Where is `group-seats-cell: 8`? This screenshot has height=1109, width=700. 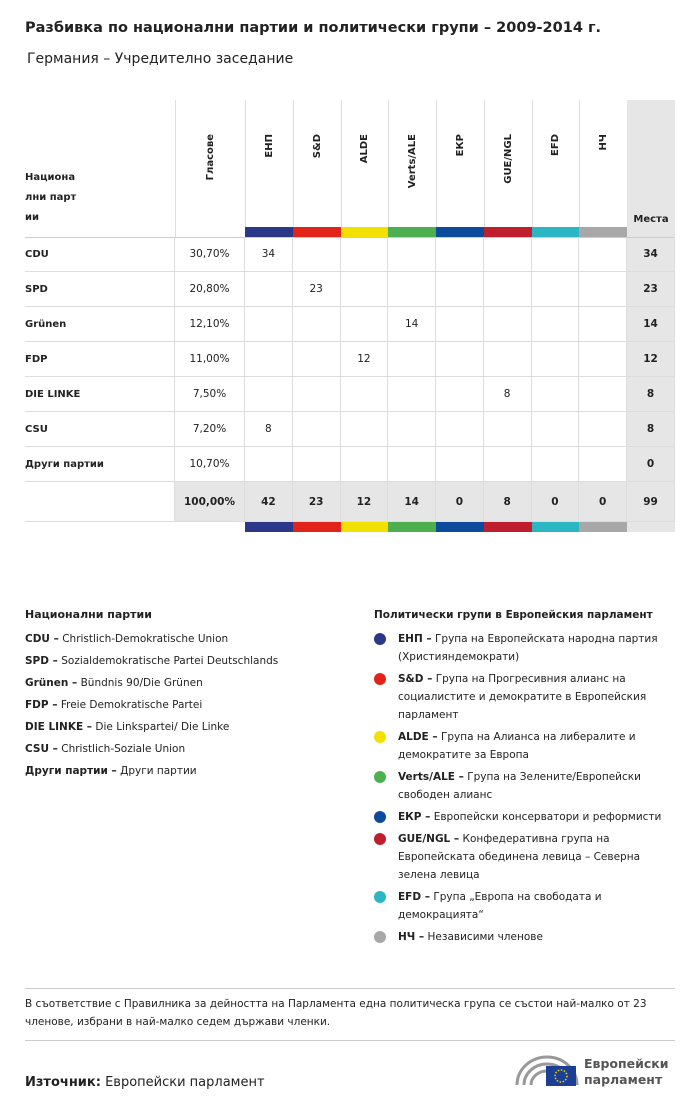 group-seats-cell: 8 is located at coordinates (507, 394).